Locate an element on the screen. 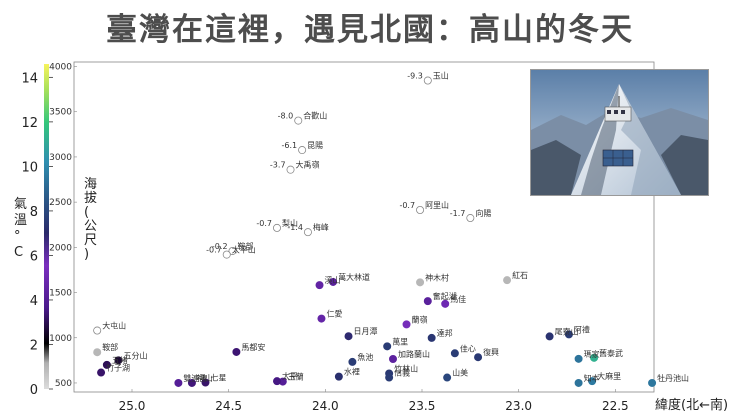  point-name-label: 合歡山 is located at coordinates (315, 116).